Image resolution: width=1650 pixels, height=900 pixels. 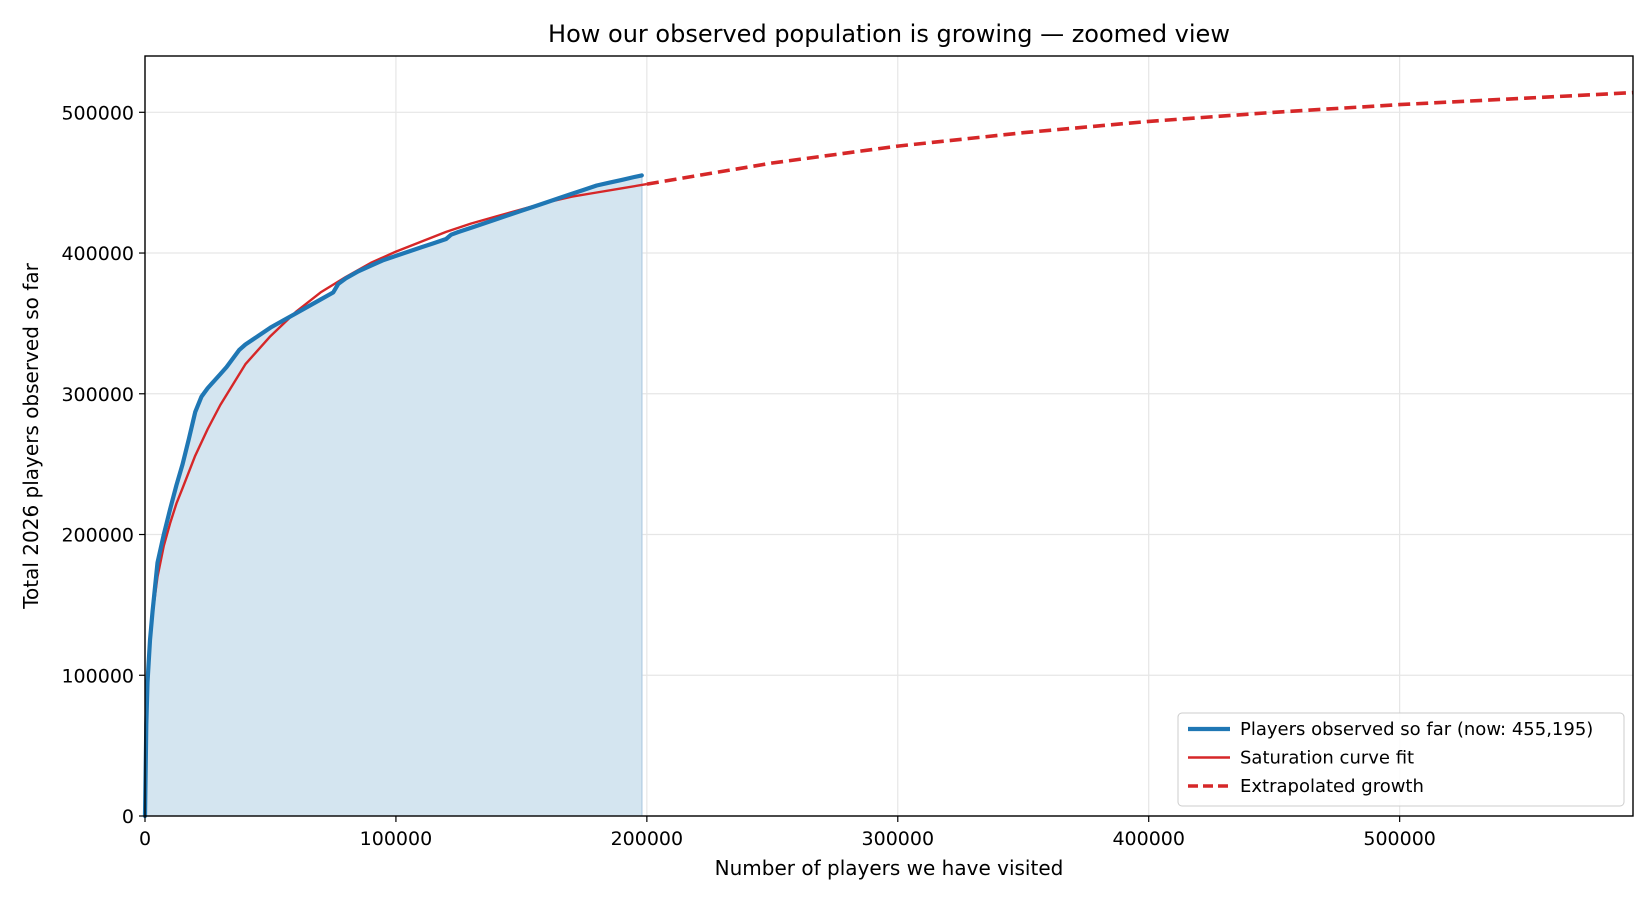 I want to click on x-tick-label: 300000, so click(x=898, y=839).